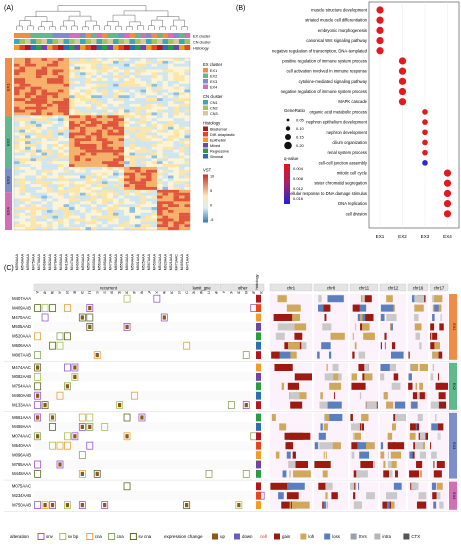 The width and height of the screenshot is (461, 550). Describe the element at coordinates (116, 261) in the screenshot. I see `sample-label: M609AAA` at that location.